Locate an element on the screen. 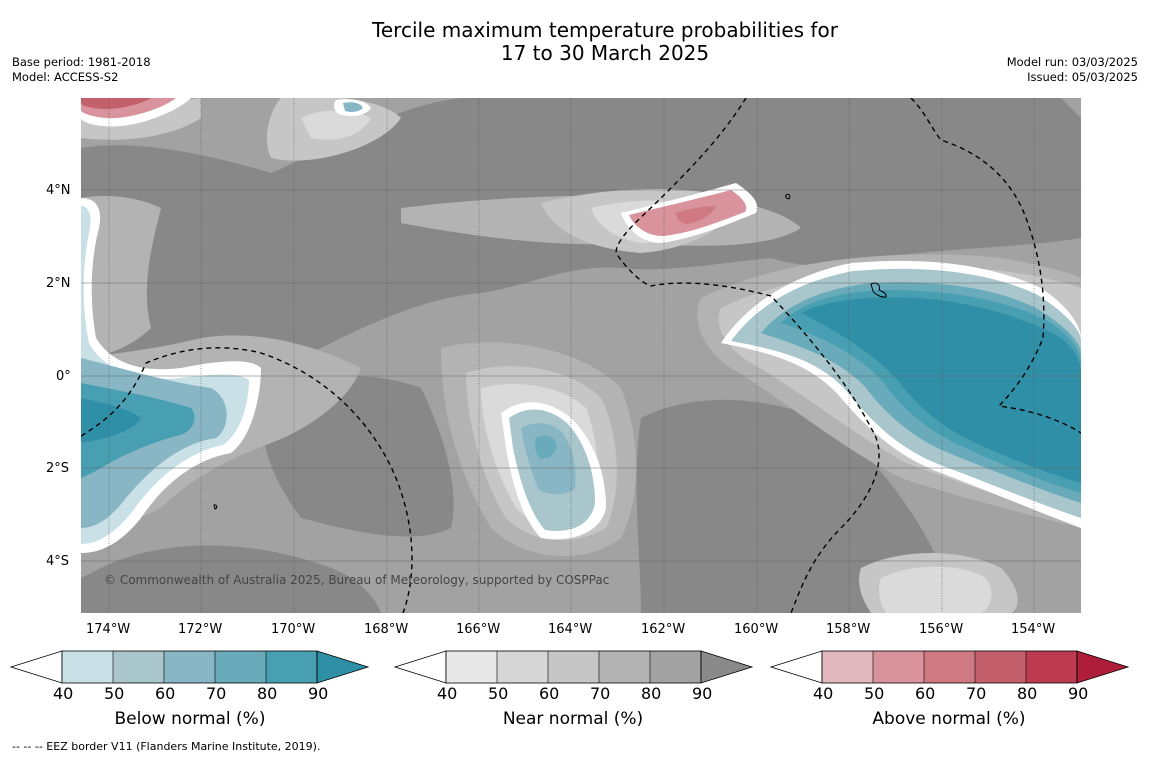 The image size is (1150, 758). meta-left: Base period: 1981-2018 Model: ACCESS-S2 is located at coordinates (81, 70).